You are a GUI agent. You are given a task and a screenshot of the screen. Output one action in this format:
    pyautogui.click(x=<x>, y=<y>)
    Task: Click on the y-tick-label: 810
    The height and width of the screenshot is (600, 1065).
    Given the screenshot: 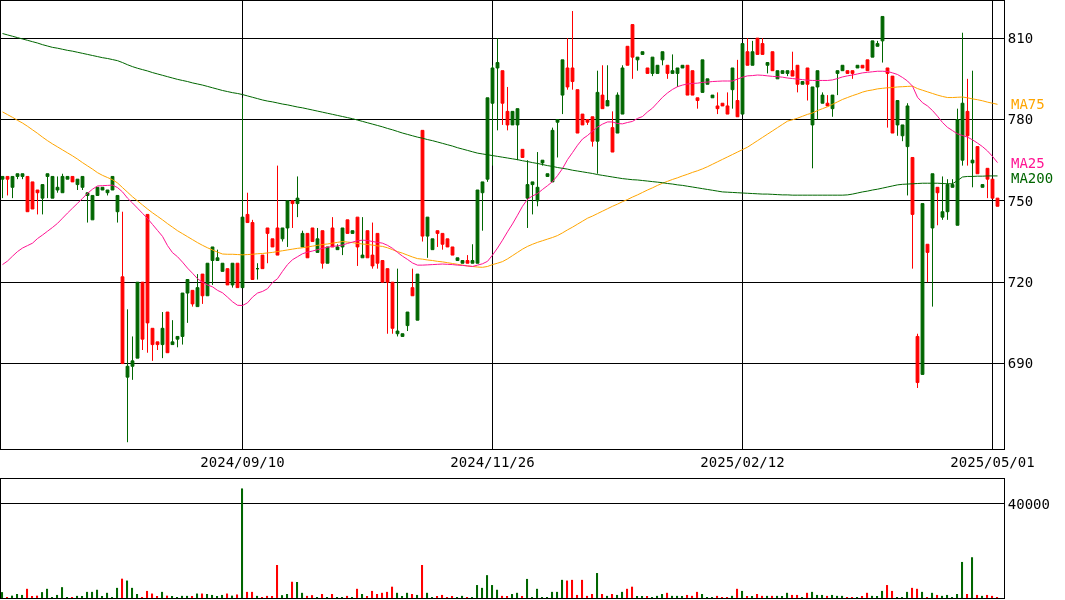 What is the action you would take?
    pyautogui.click(x=1020, y=38)
    